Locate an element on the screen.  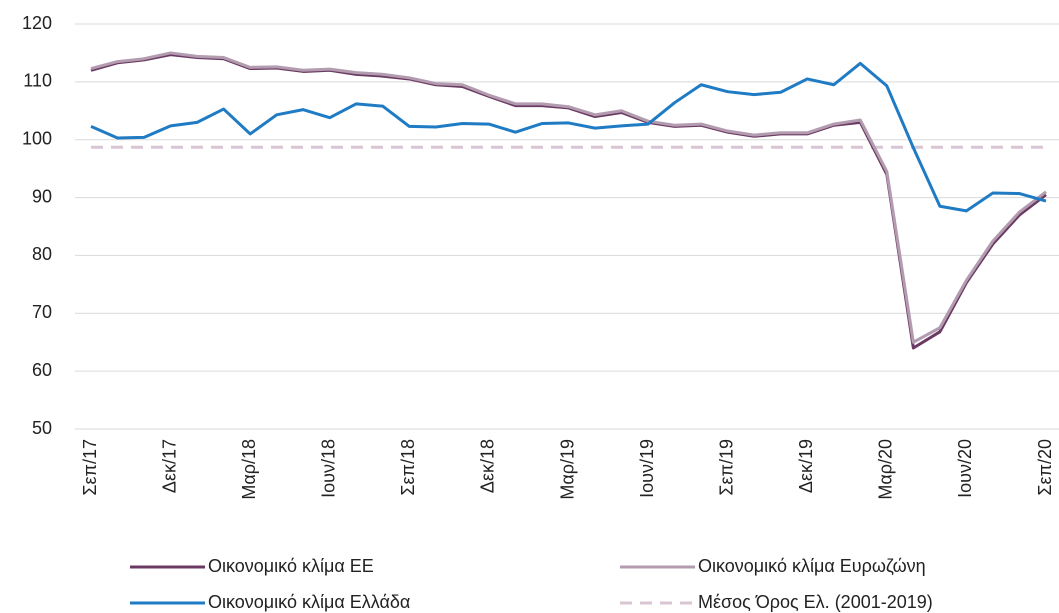
x-tick-label: Μαρ/20 is located at coordinates (886, 469).